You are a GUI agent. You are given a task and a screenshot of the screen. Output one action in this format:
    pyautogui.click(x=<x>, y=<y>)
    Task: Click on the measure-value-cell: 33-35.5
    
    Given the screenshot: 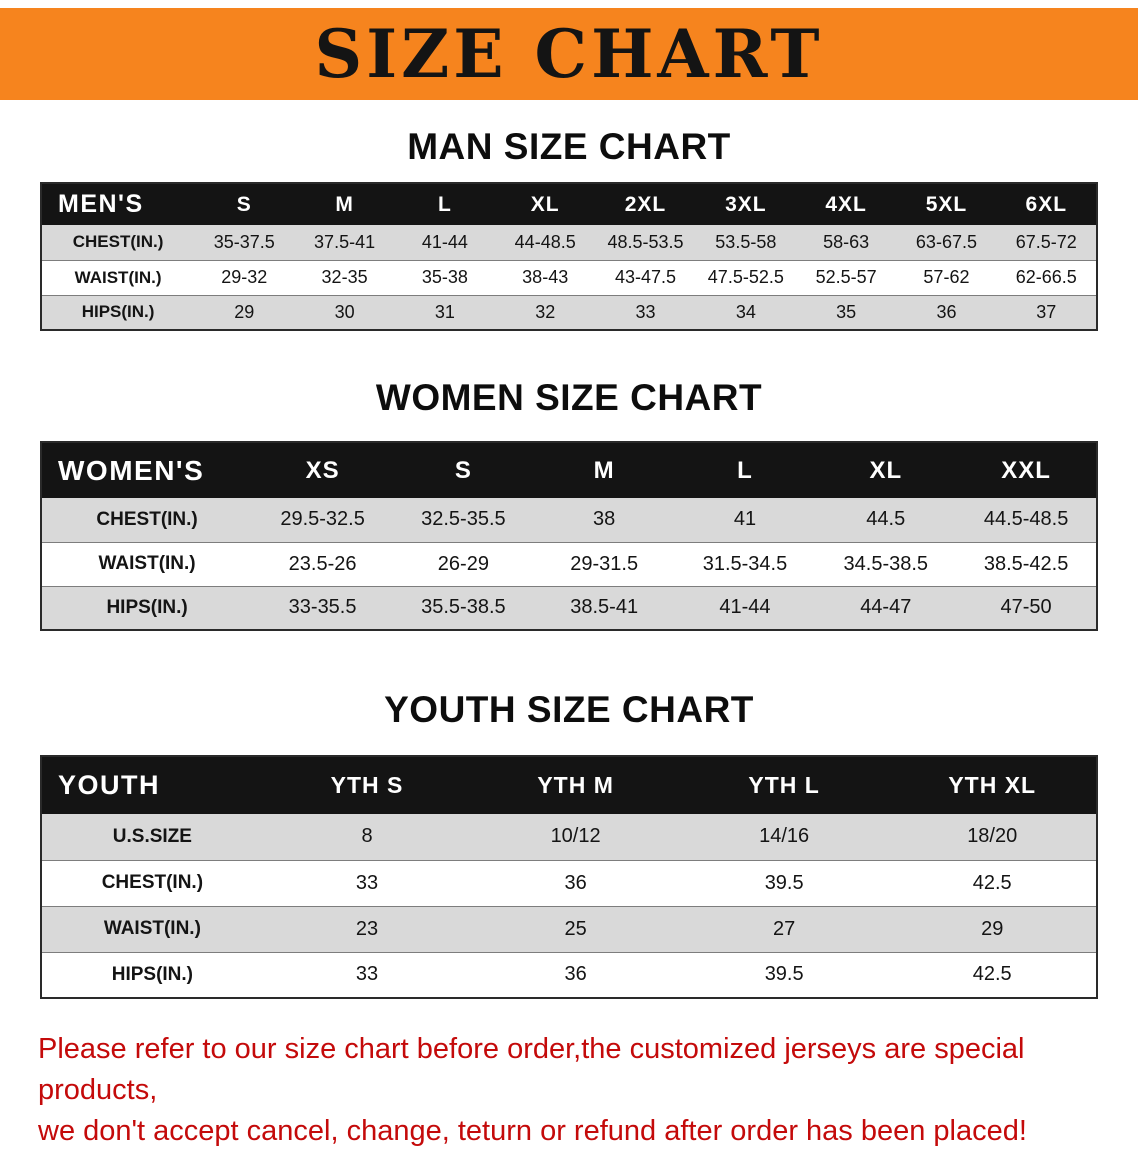 What is the action you would take?
    pyautogui.click(x=322, y=607)
    